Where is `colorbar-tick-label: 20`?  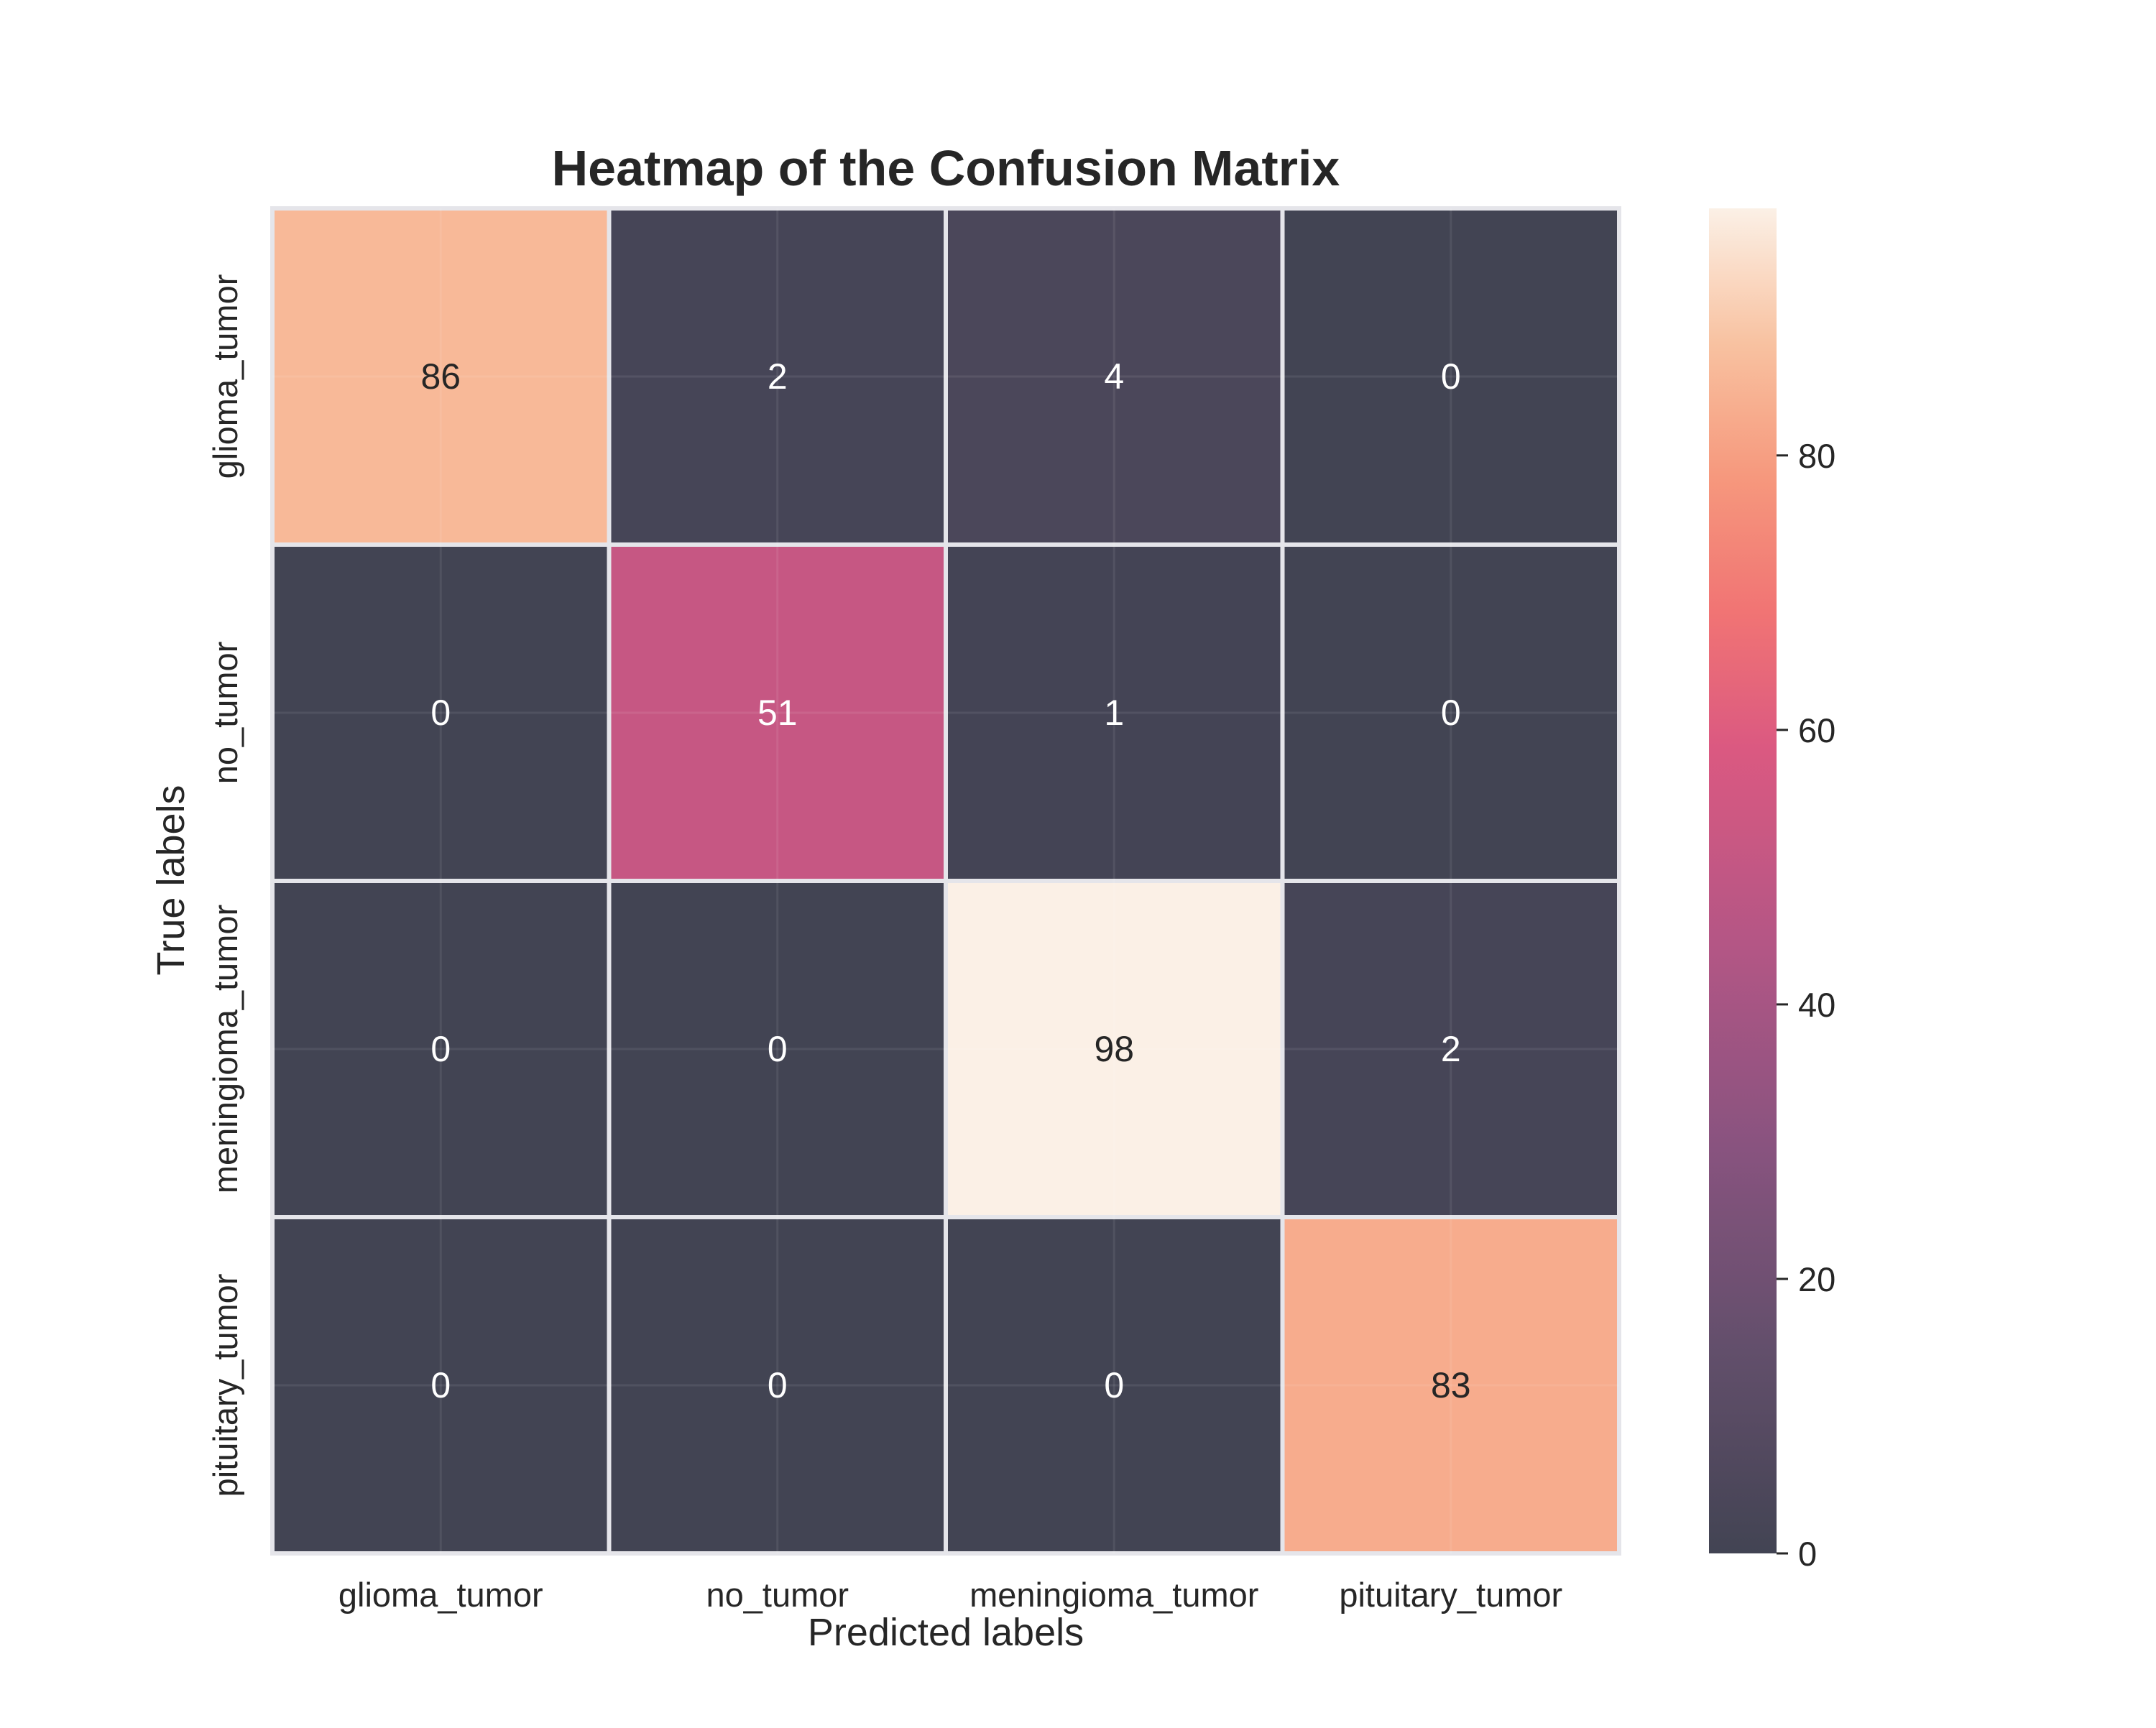
colorbar-tick-label: 20 is located at coordinates (1817, 1279).